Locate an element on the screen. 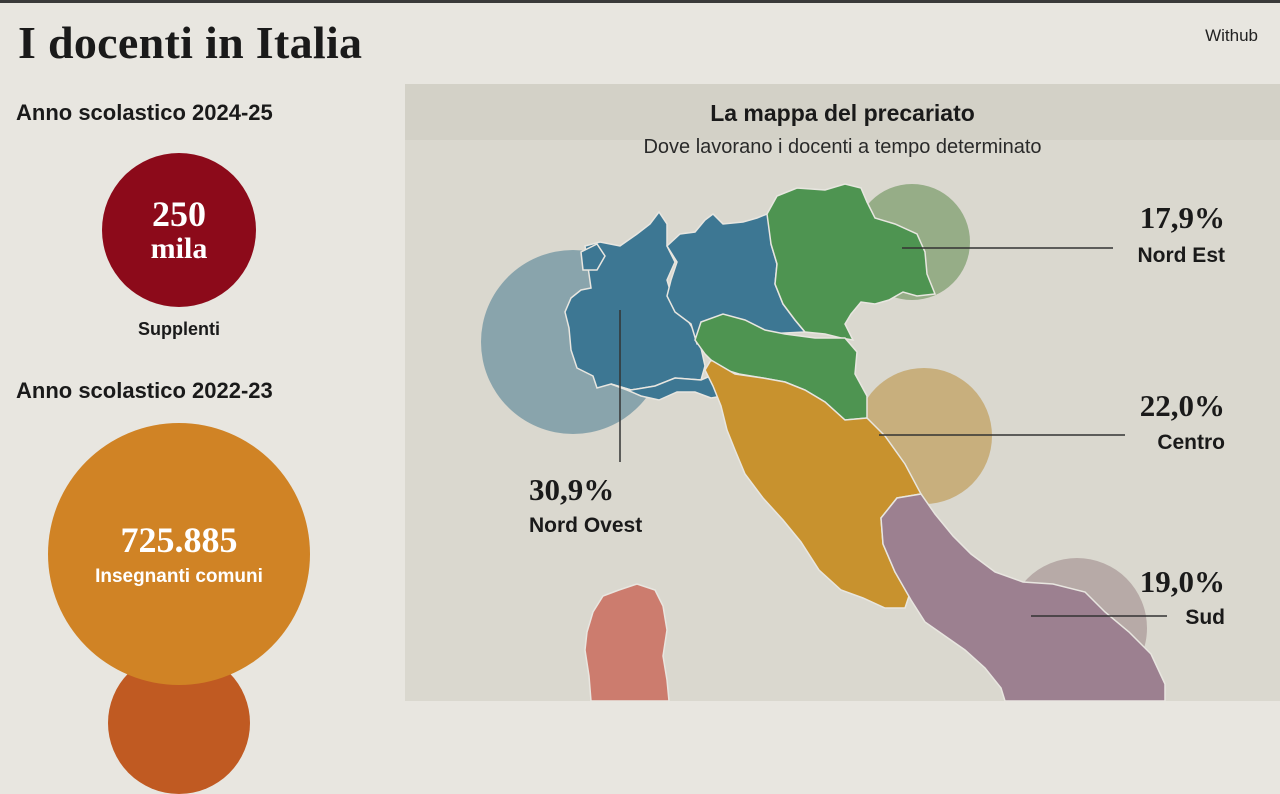  sud-share: 19,0% is located at coordinates (1182, 581).